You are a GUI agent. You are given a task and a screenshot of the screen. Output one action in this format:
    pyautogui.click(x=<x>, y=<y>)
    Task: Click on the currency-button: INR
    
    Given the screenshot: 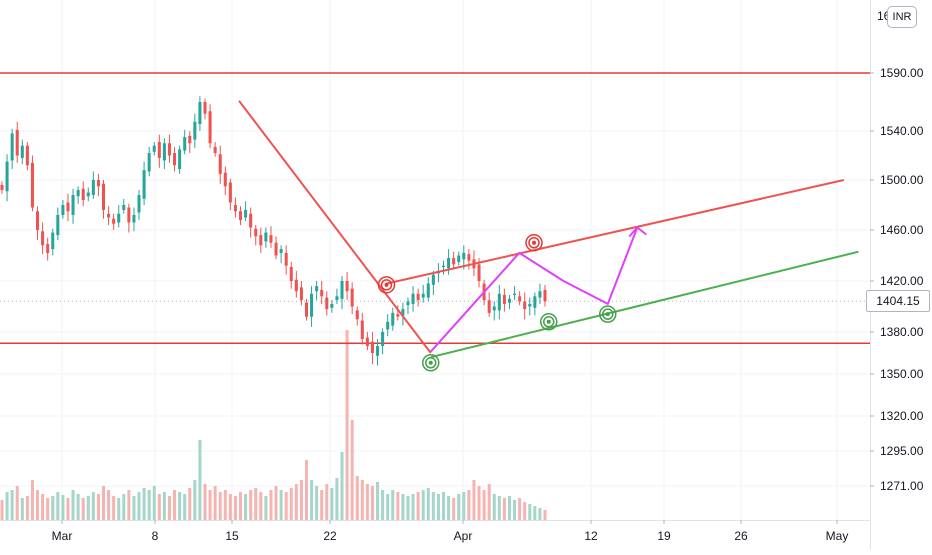 What is the action you would take?
    pyautogui.click(x=902, y=17)
    